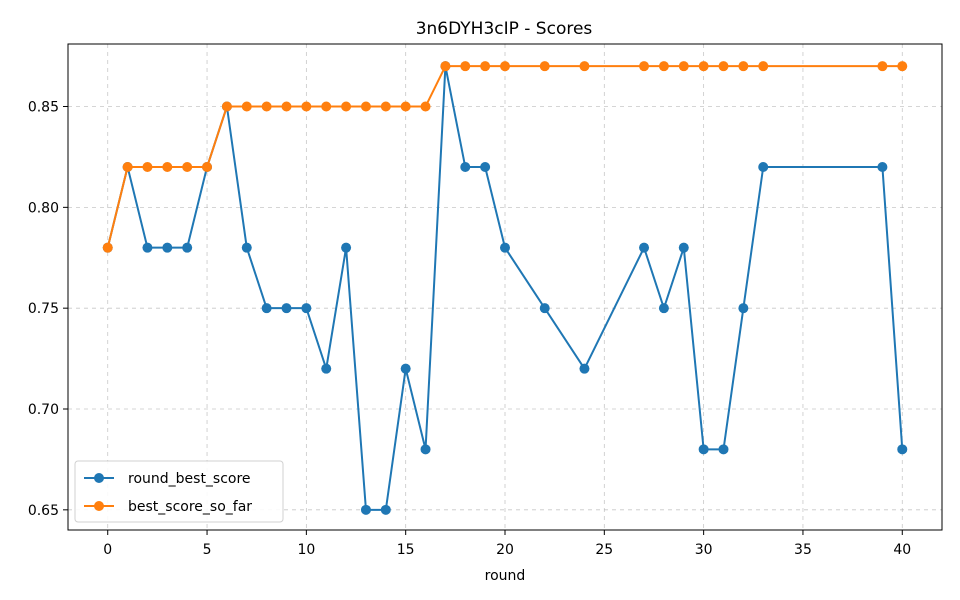 This screenshot has height=600, width=960. What do you see at coordinates (189, 479) in the screenshot?
I see `legend-label-round-best-score: round_best_score` at bounding box center [189, 479].